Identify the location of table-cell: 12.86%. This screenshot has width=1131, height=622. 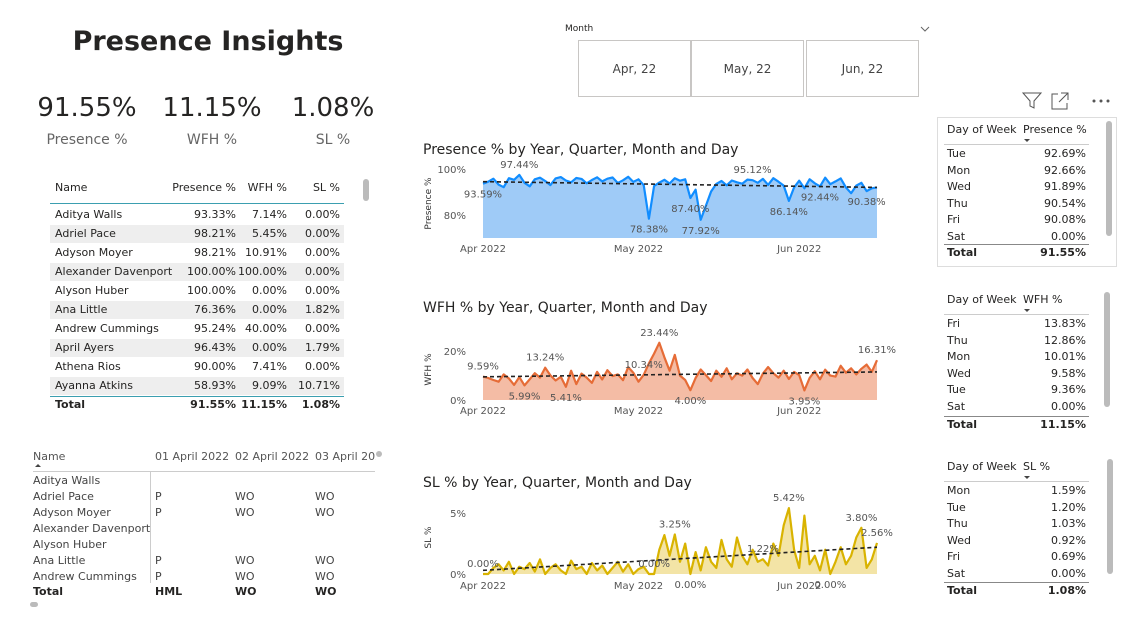
(1065, 340).